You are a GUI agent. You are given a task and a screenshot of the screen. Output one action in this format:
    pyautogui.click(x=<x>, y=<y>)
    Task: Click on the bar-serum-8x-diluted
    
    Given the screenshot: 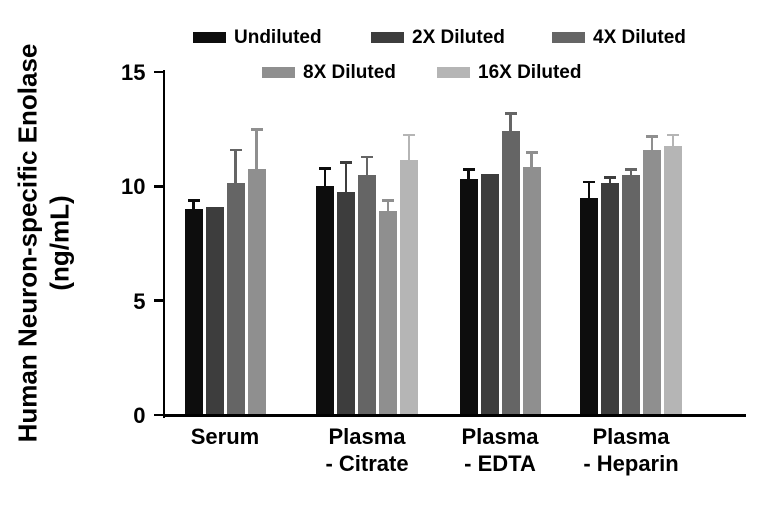 What is the action you would take?
    pyautogui.click(x=256, y=291)
    